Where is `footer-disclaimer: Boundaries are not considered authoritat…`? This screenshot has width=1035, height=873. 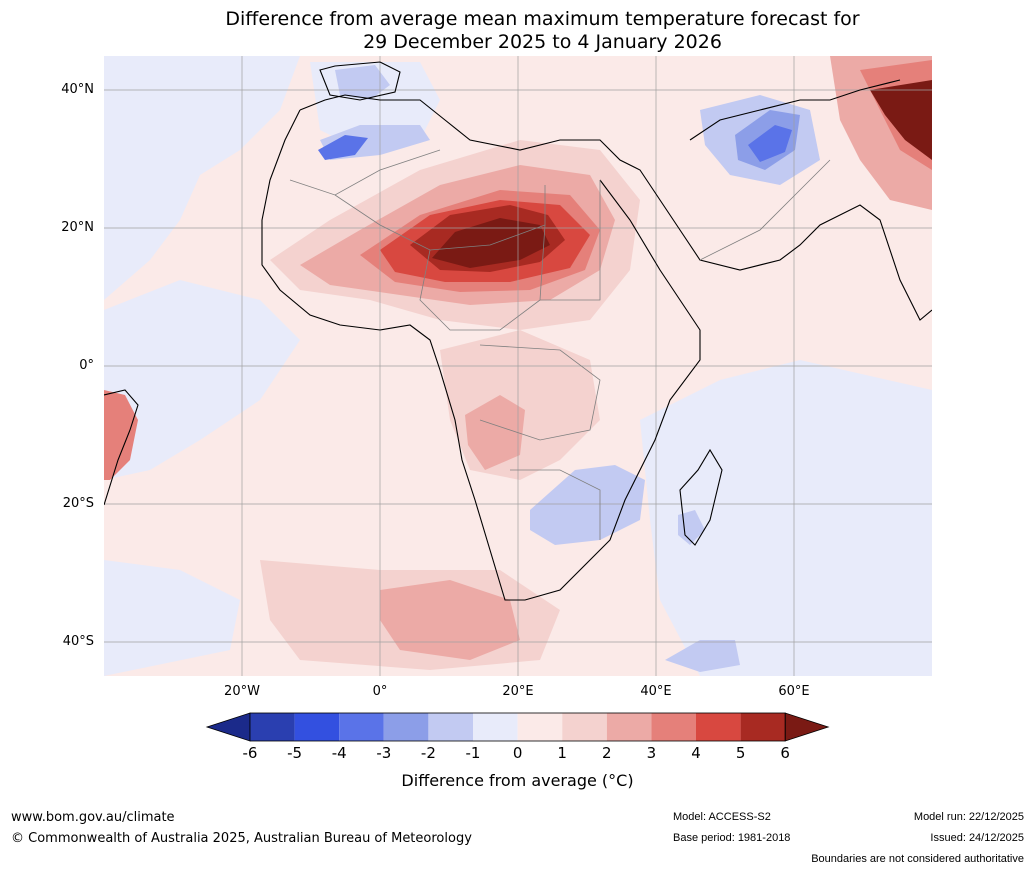 footer-disclaimer: Boundaries are not considered authoritat… is located at coordinates (917, 859).